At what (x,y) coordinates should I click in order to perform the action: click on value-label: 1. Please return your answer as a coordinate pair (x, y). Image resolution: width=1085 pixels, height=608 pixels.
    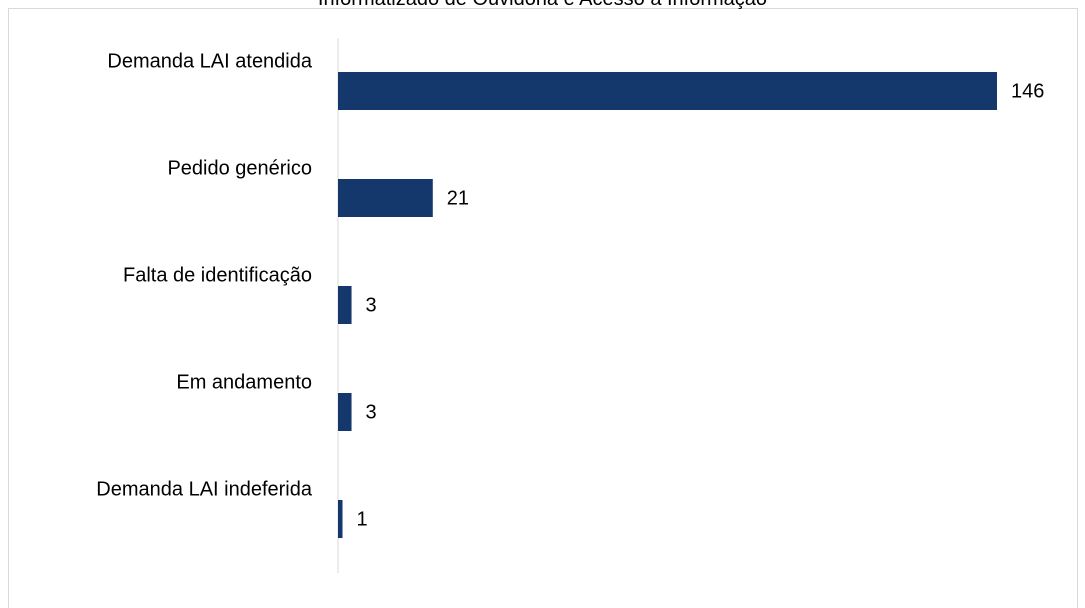
    Looking at the image, I should click on (362, 519).